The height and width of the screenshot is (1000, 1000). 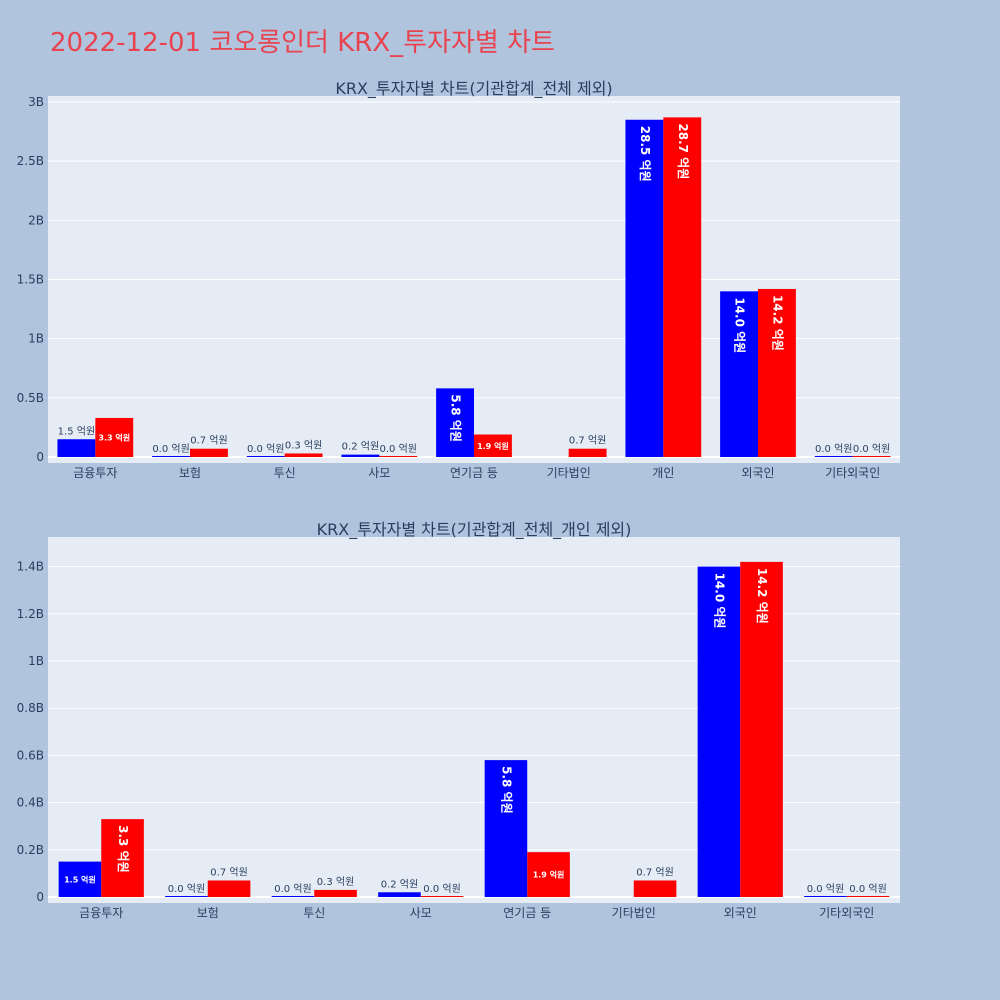 I want to click on y-tick-label: 0.4B, so click(x=30, y=803).